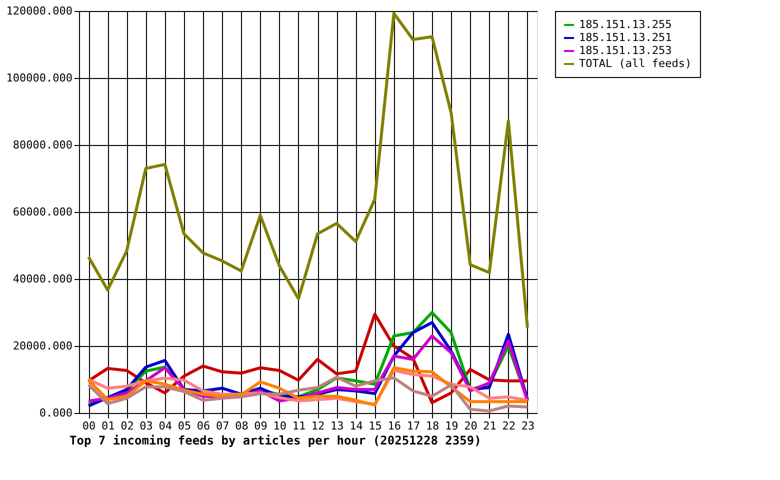  Describe the element at coordinates (241, 426) in the screenshot. I see `x-tick-label: 08` at that location.